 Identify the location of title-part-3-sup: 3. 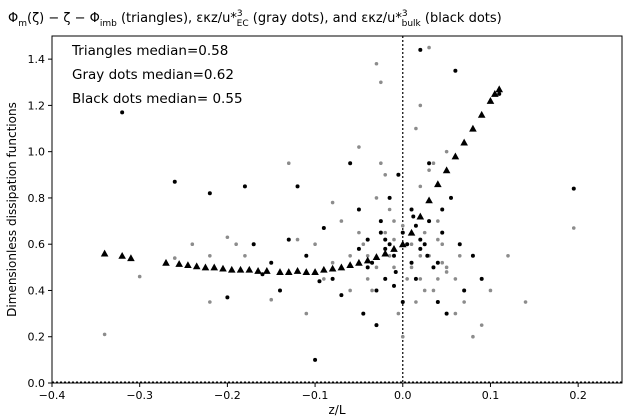
(240, 14).